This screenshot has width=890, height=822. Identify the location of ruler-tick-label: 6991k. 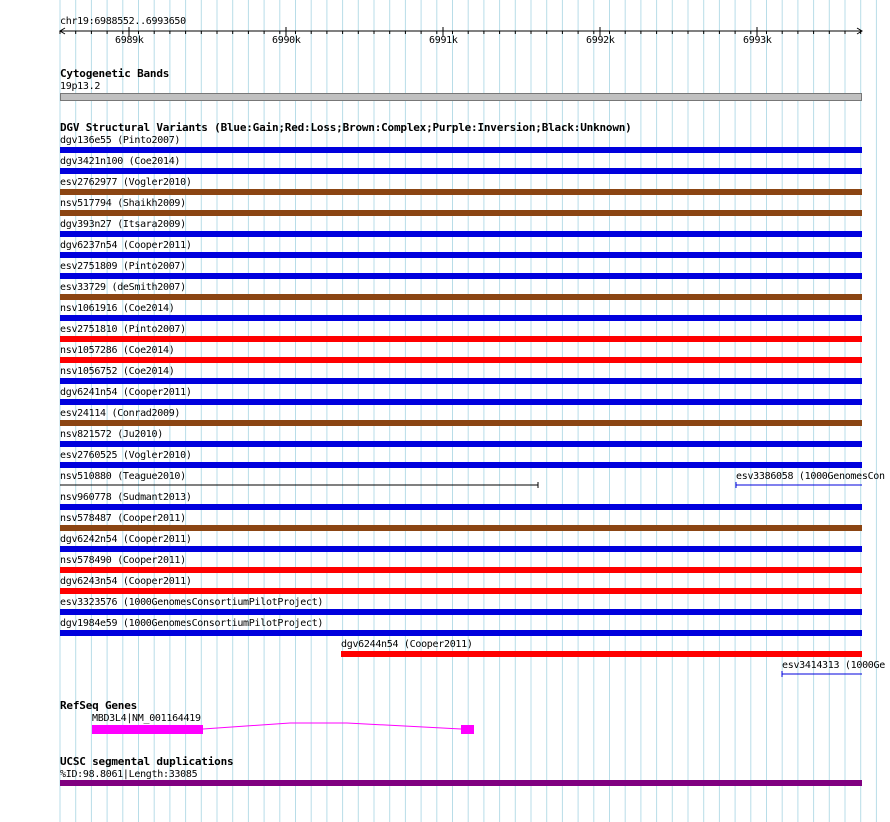
(443, 40).